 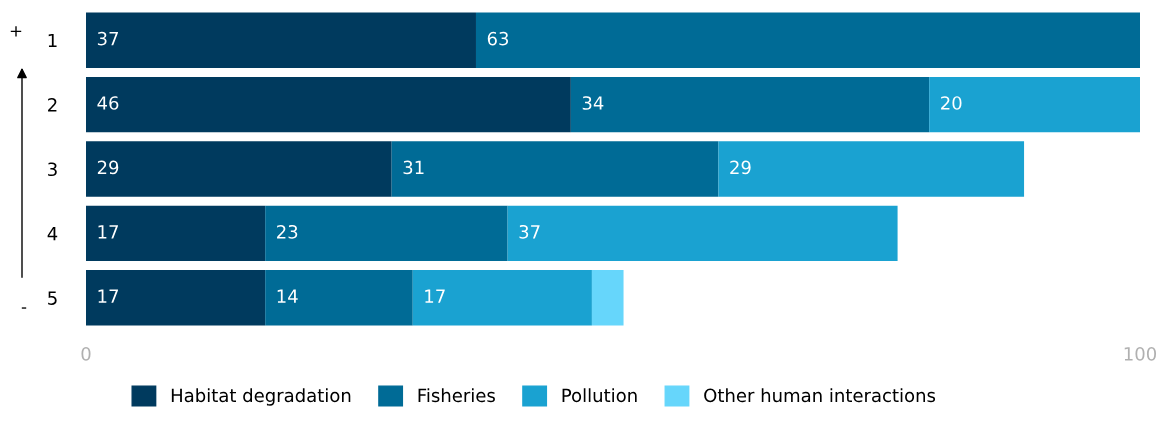 What do you see at coordinates (951, 103) in the screenshot?
I see `data-label: 20` at bounding box center [951, 103].